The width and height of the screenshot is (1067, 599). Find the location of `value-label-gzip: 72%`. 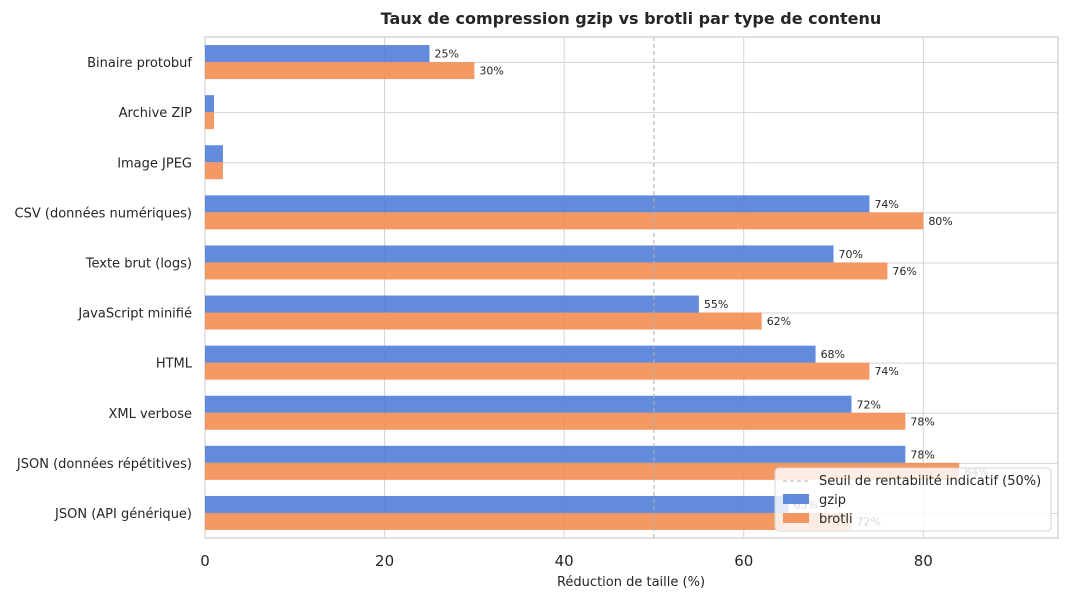

value-label-gzip: 72% is located at coordinates (868, 404).